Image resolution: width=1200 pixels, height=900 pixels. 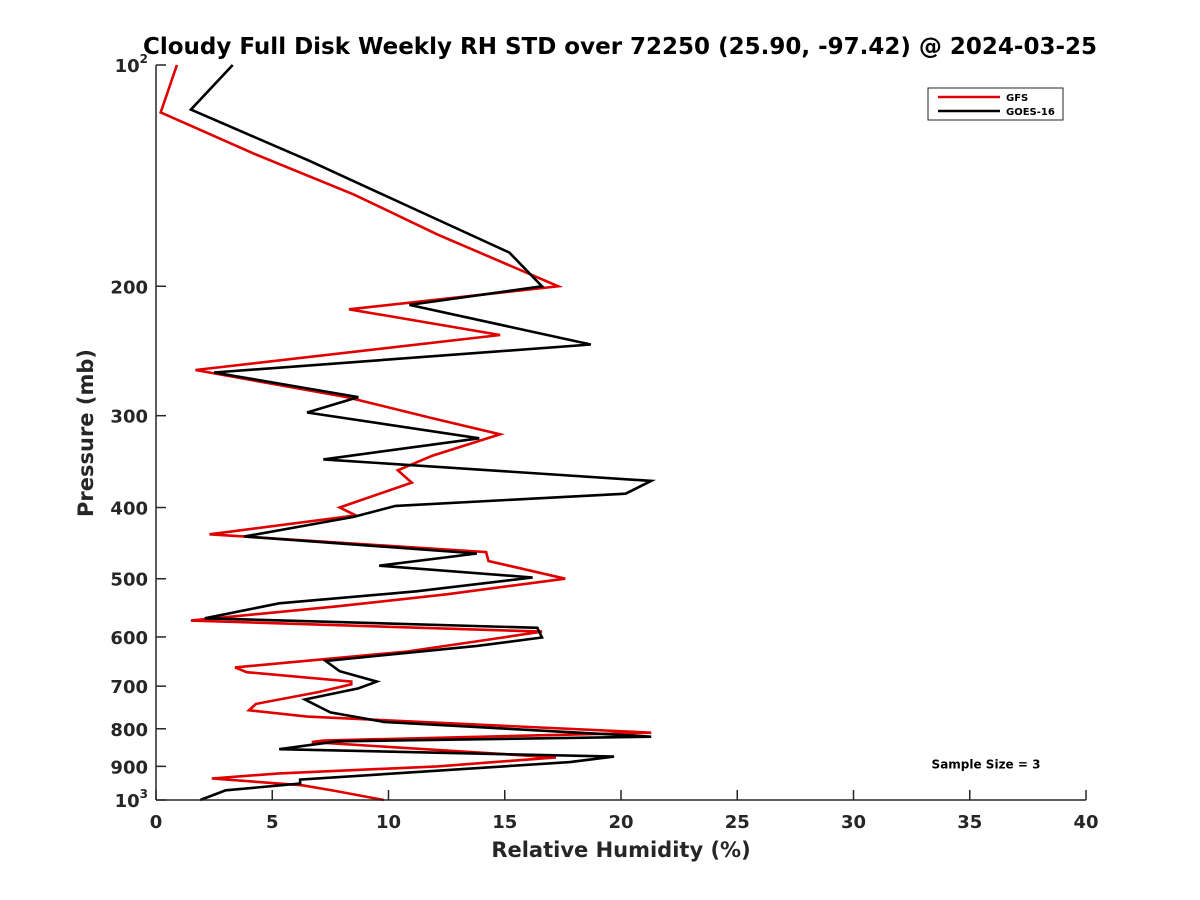 I want to click on legend-label-goes16: GOES-16, so click(x=1030, y=112).